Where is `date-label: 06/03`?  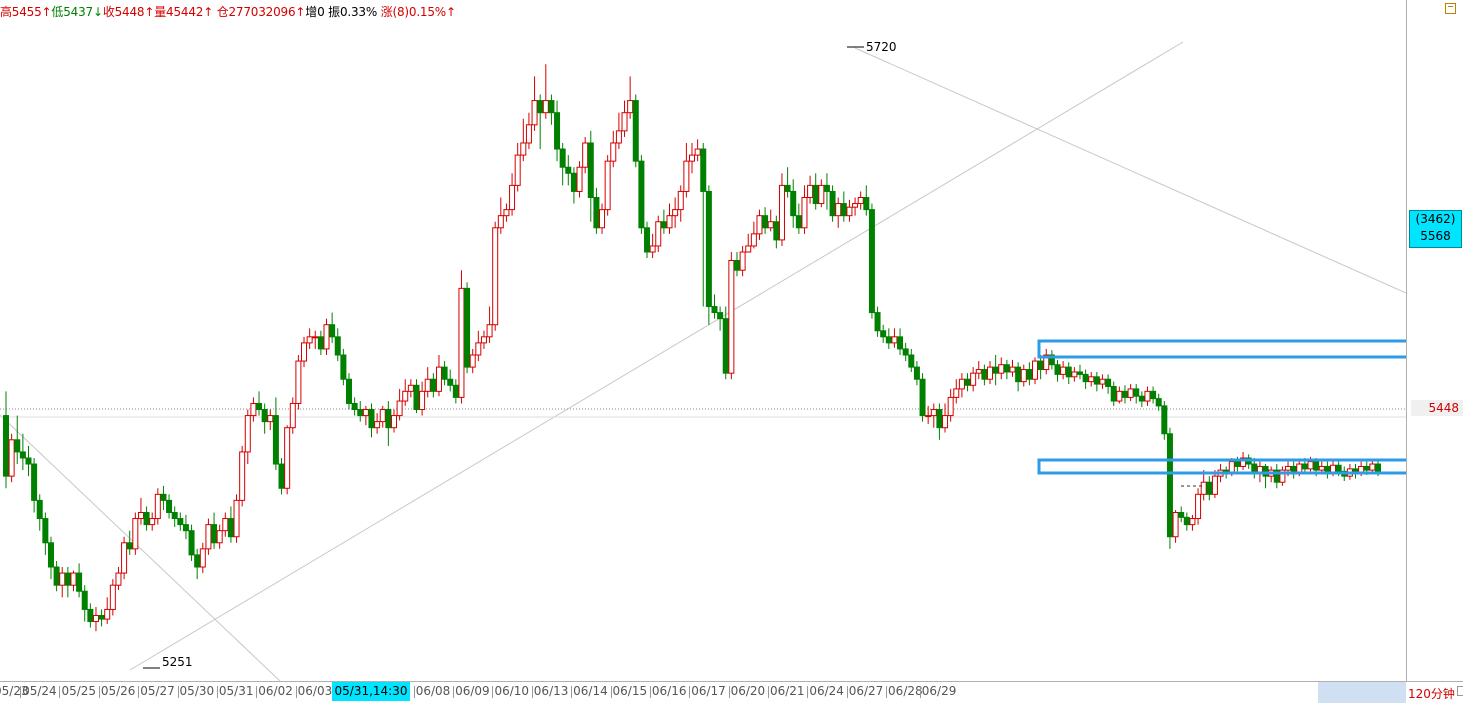
date-label: 06/03 is located at coordinates (314, 691).